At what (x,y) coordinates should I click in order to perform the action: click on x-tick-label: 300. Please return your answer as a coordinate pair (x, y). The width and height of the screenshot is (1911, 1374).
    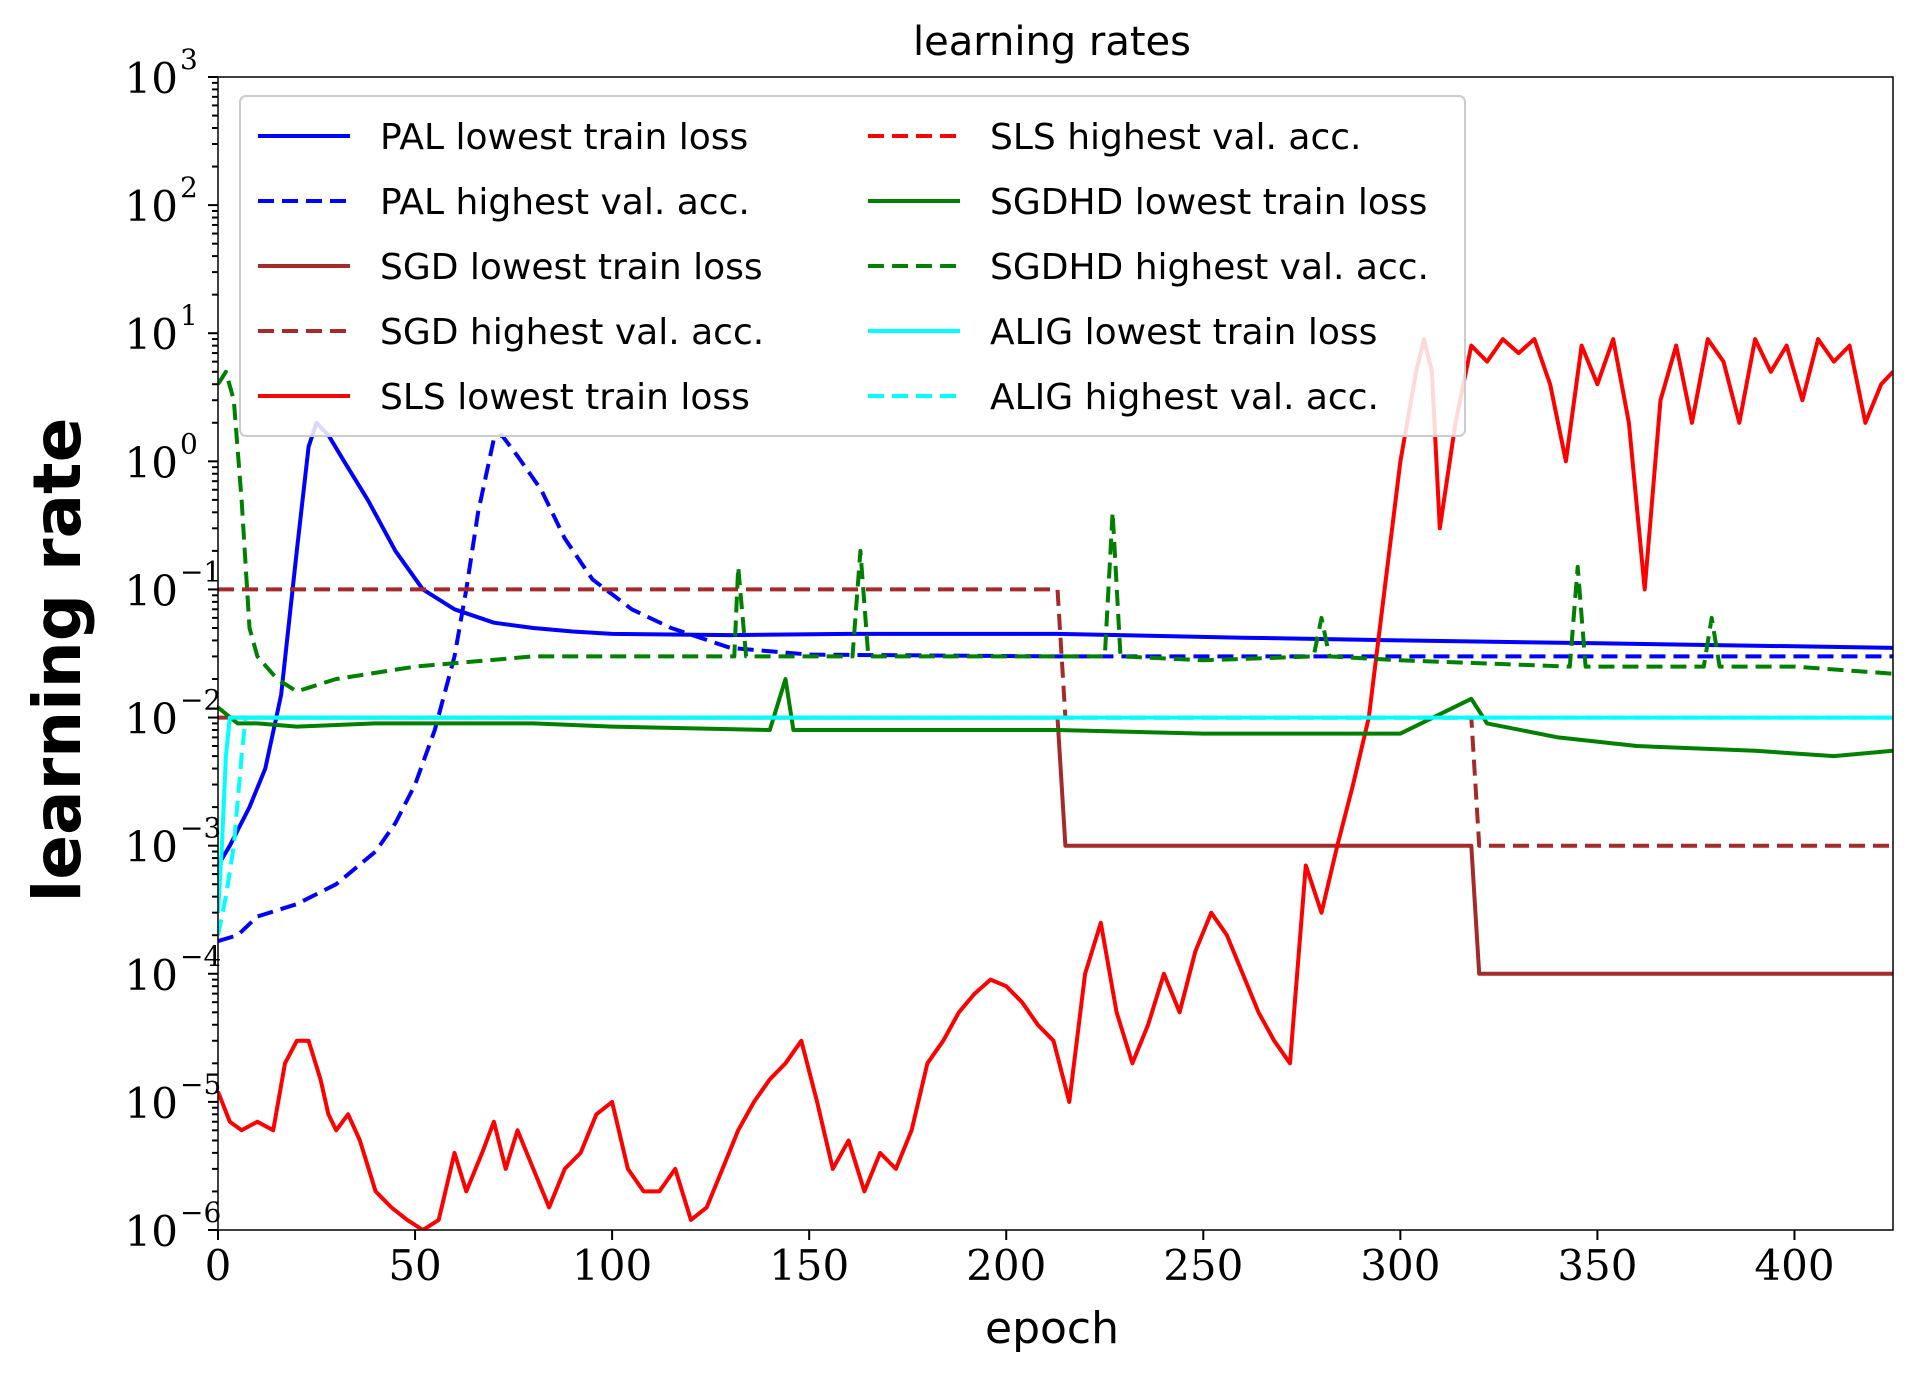
    Looking at the image, I should click on (1400, 1265).